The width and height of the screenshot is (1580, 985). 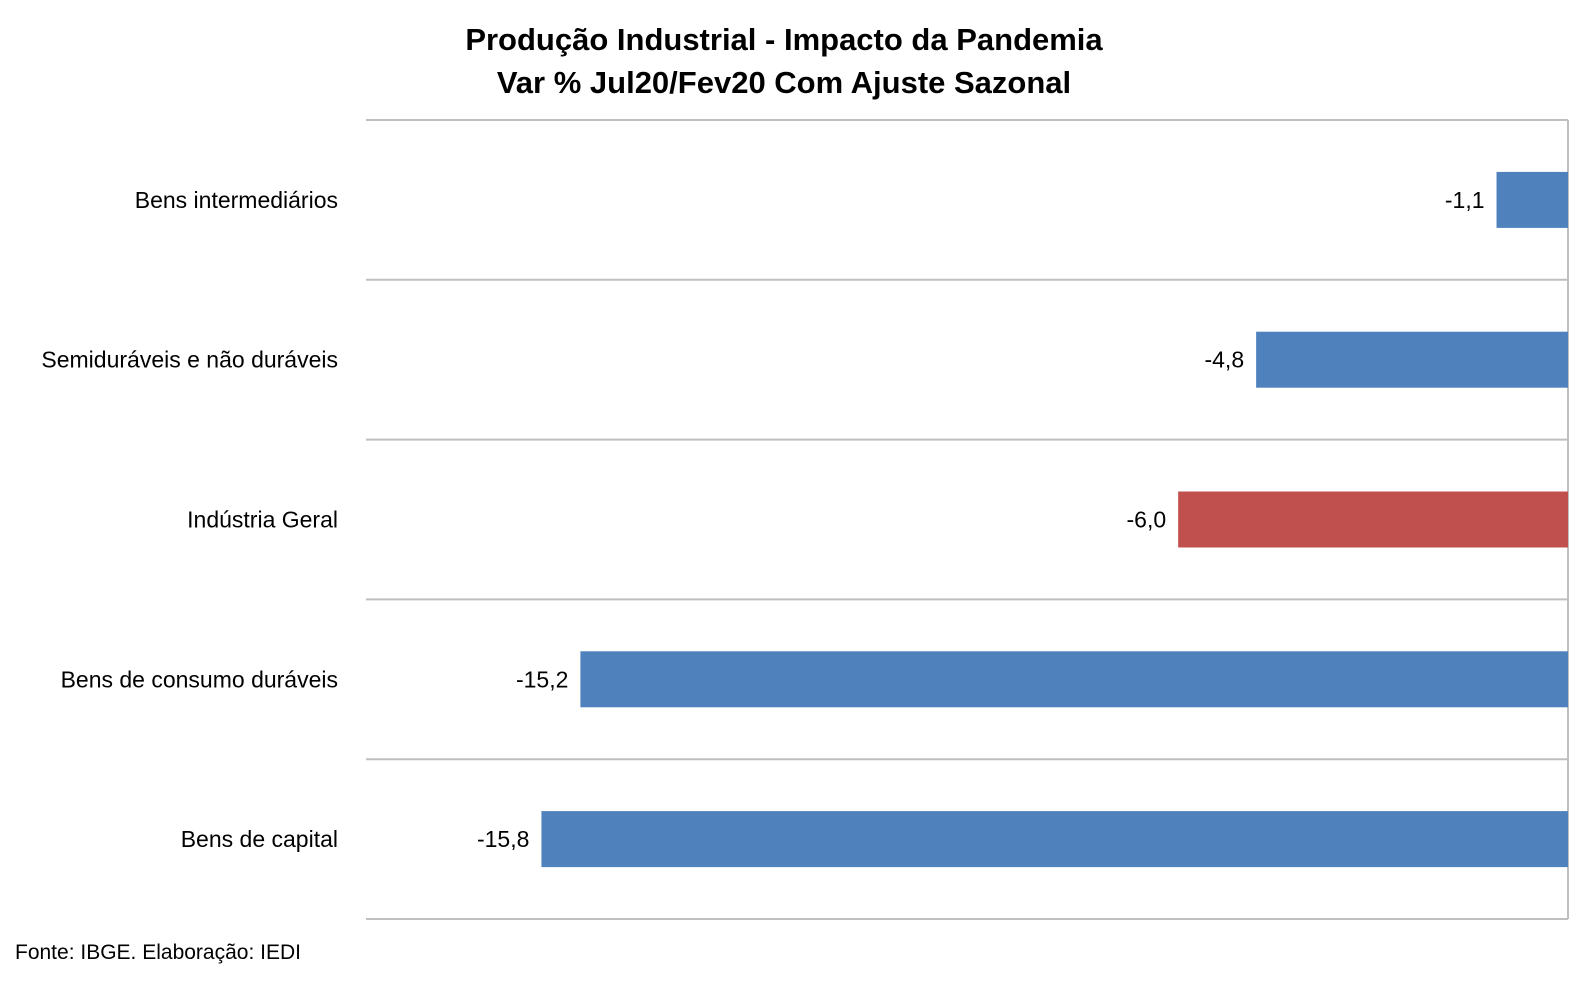 What do you see at coordinates (158, 952) in the screenshot?
I see `source-note: Fonte: IBGE. Elaboração: IEDI` at bounding box center [158, 952].